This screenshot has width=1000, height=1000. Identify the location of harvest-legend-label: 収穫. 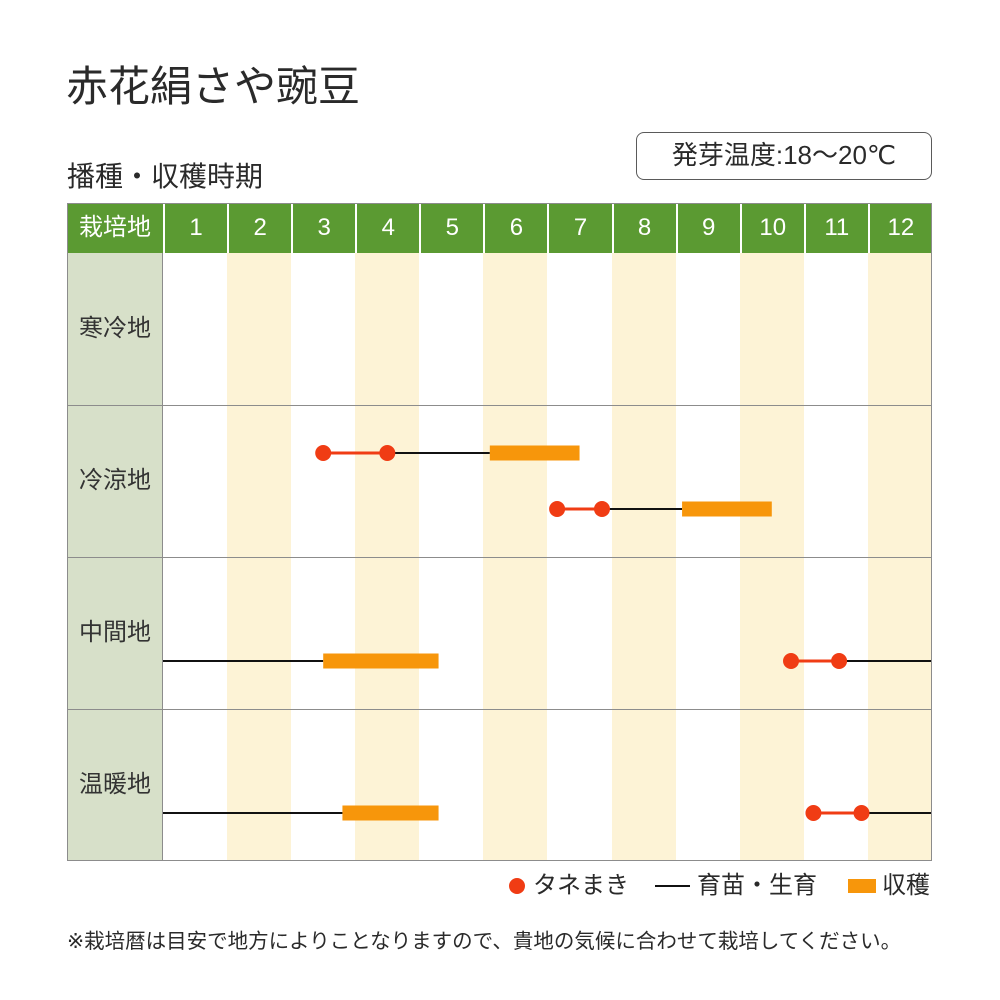
(906, 885).